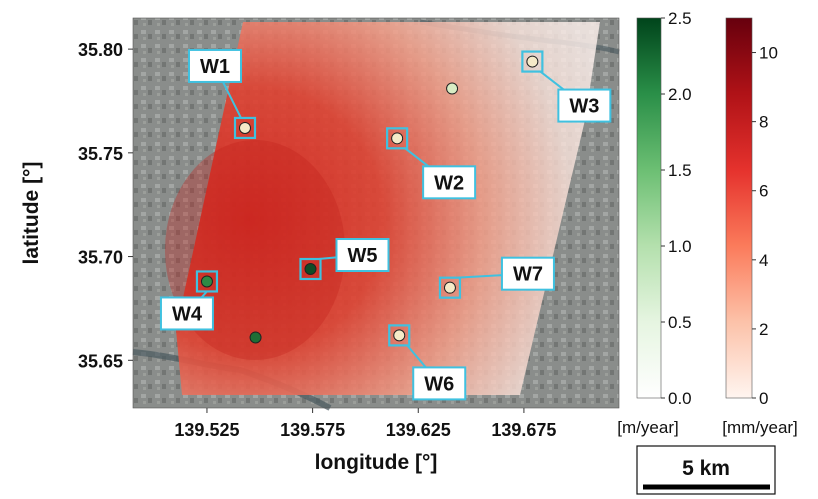 The height and width of the screenshot is (499, 818). I want to click on x-tick-label: 139.675, so click(523, 430).